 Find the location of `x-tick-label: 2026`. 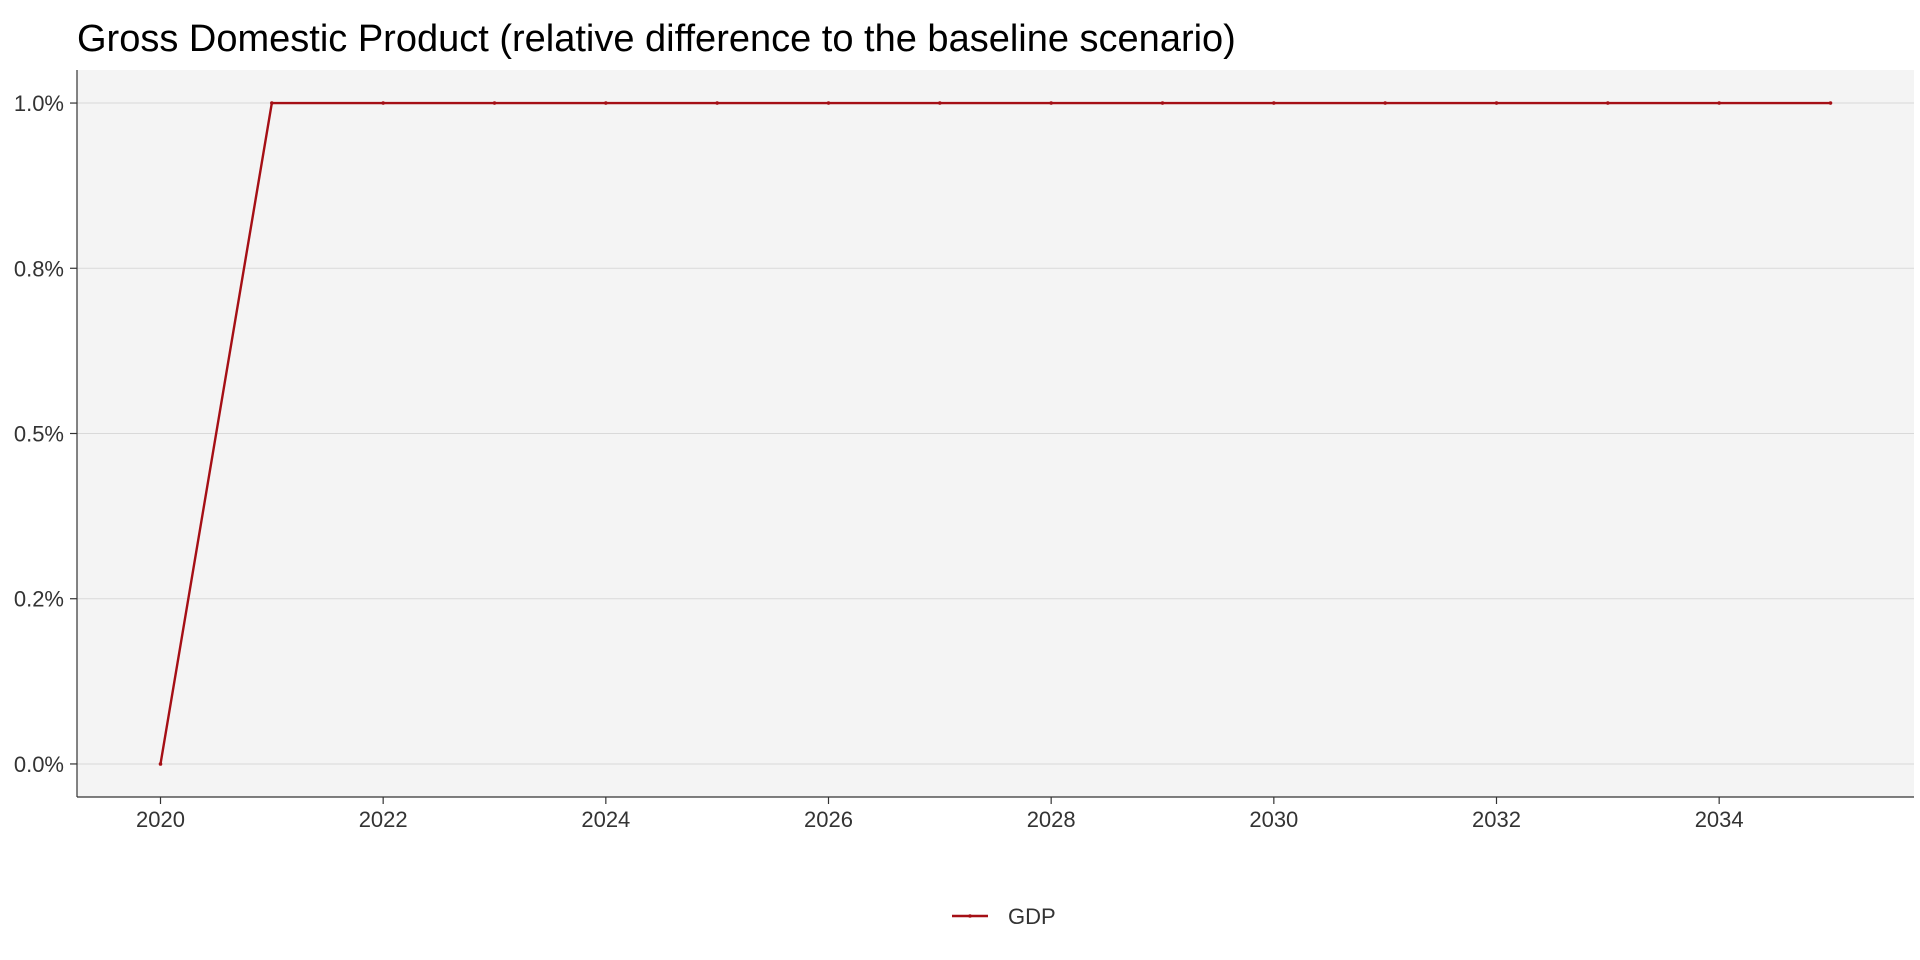

x-tick-label: 2026 is located at coordinates (828, 819).